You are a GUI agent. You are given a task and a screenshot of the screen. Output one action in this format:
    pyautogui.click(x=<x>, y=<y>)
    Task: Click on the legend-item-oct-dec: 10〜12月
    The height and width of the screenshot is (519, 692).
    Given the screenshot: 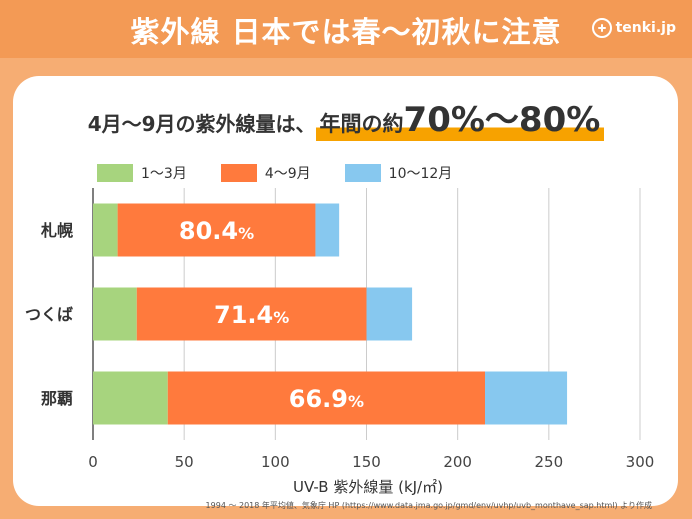 What is the action you would take?
    pyautogui.click(x=398, y=173)
    